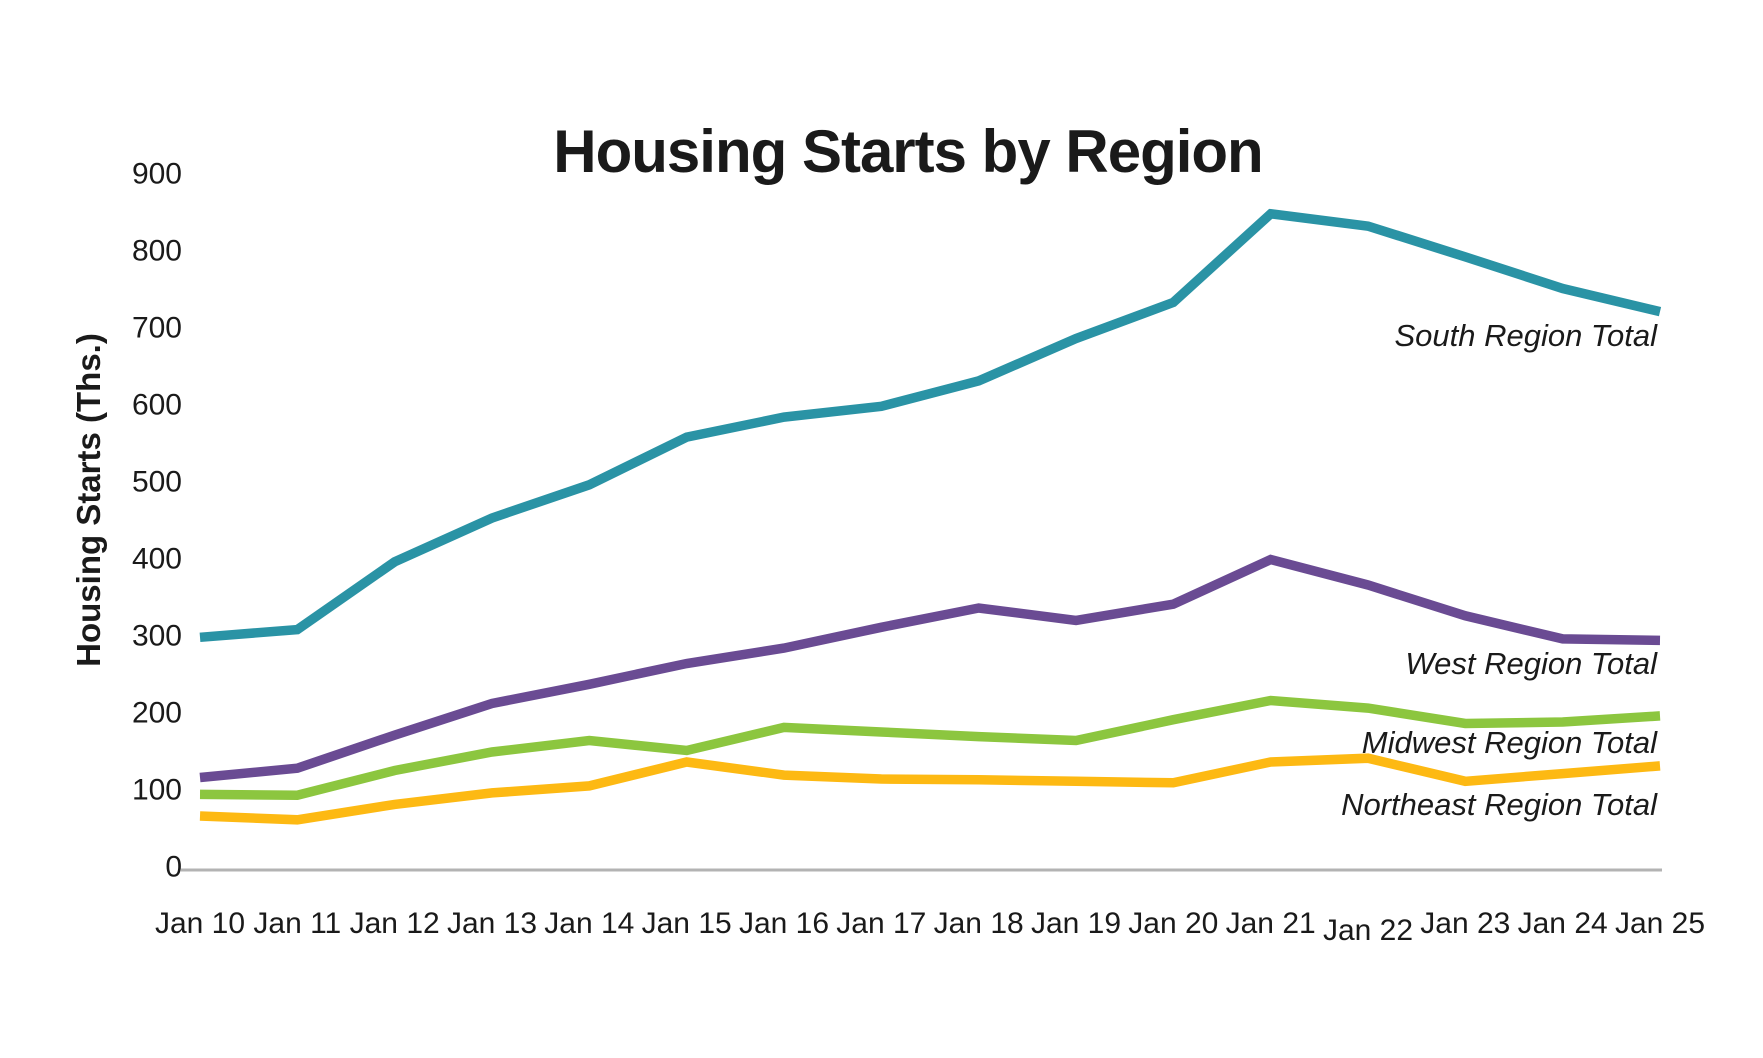 The image size is (1763, 1058). Describe the element at coordinates (930, 747) in the screenshot. I see `series-line-midwest-region-total` at that location.